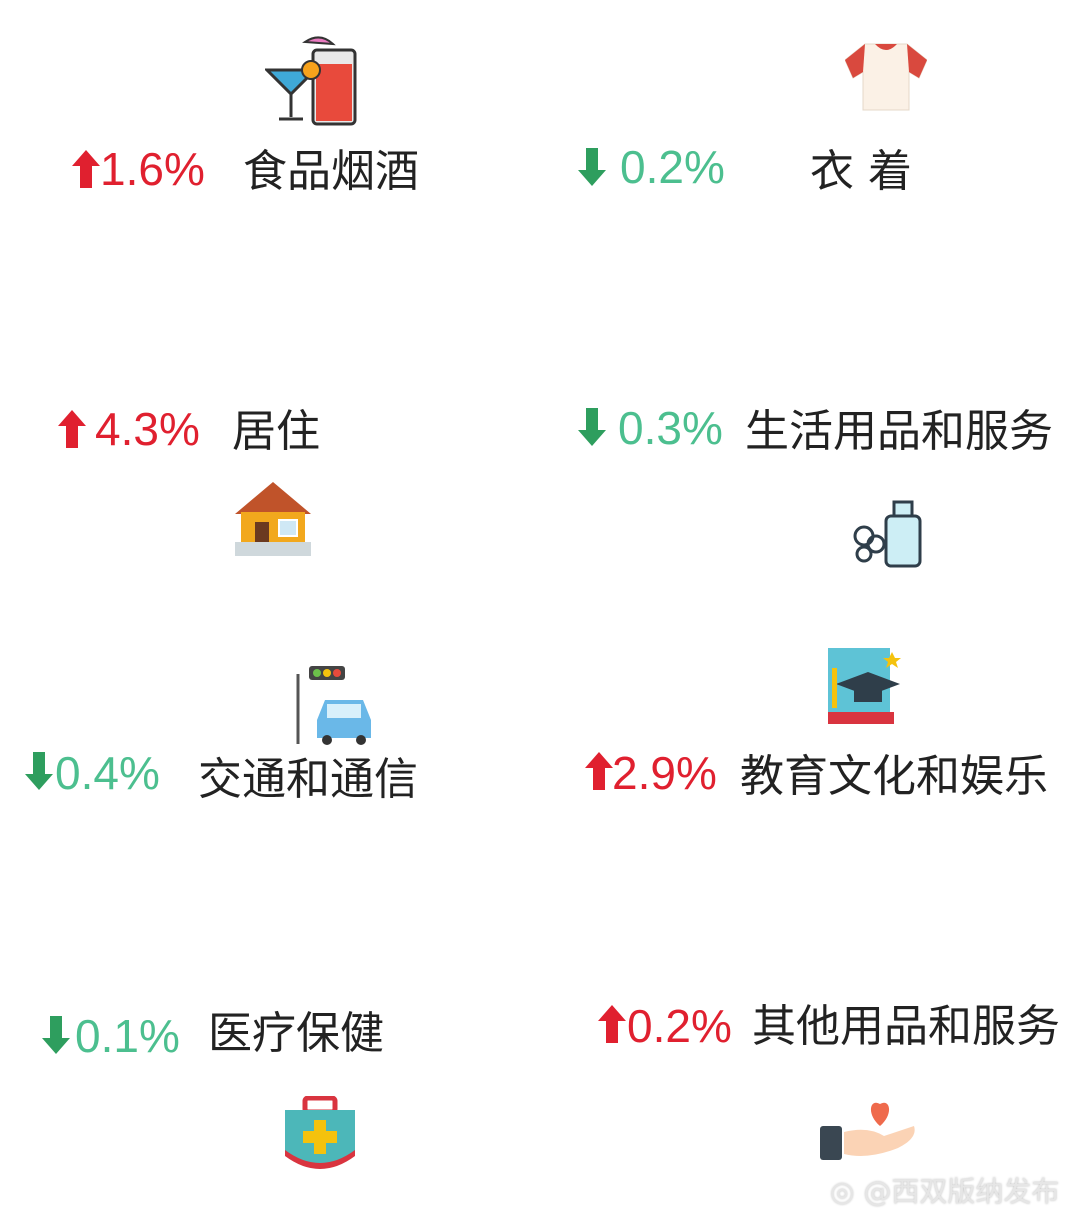 The width and height of the screenshot is (1080, 1215). I want to click on house-icon, so click(273, 519).